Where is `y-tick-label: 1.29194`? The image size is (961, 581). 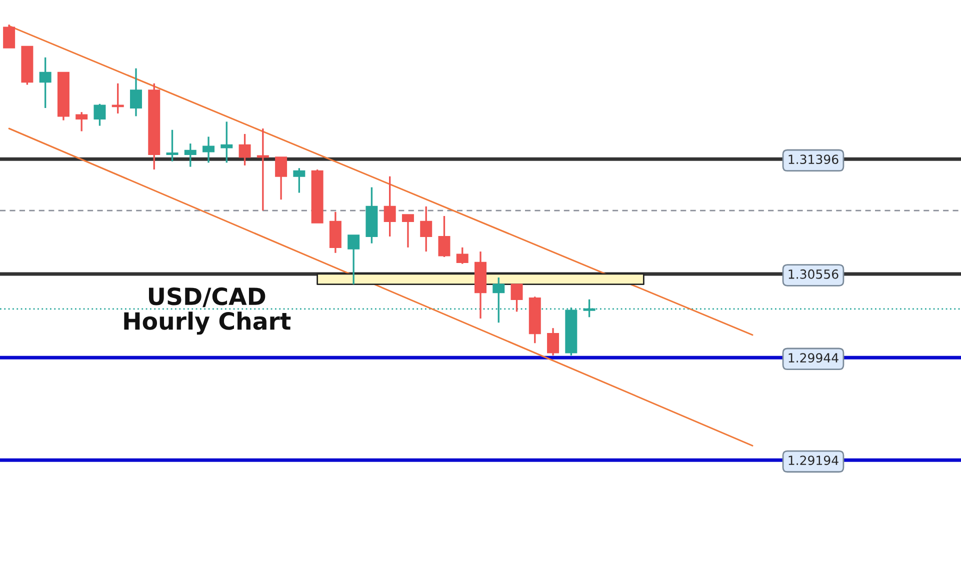 y-tick-label: 1.29194 is located at coordinates (813, 461).